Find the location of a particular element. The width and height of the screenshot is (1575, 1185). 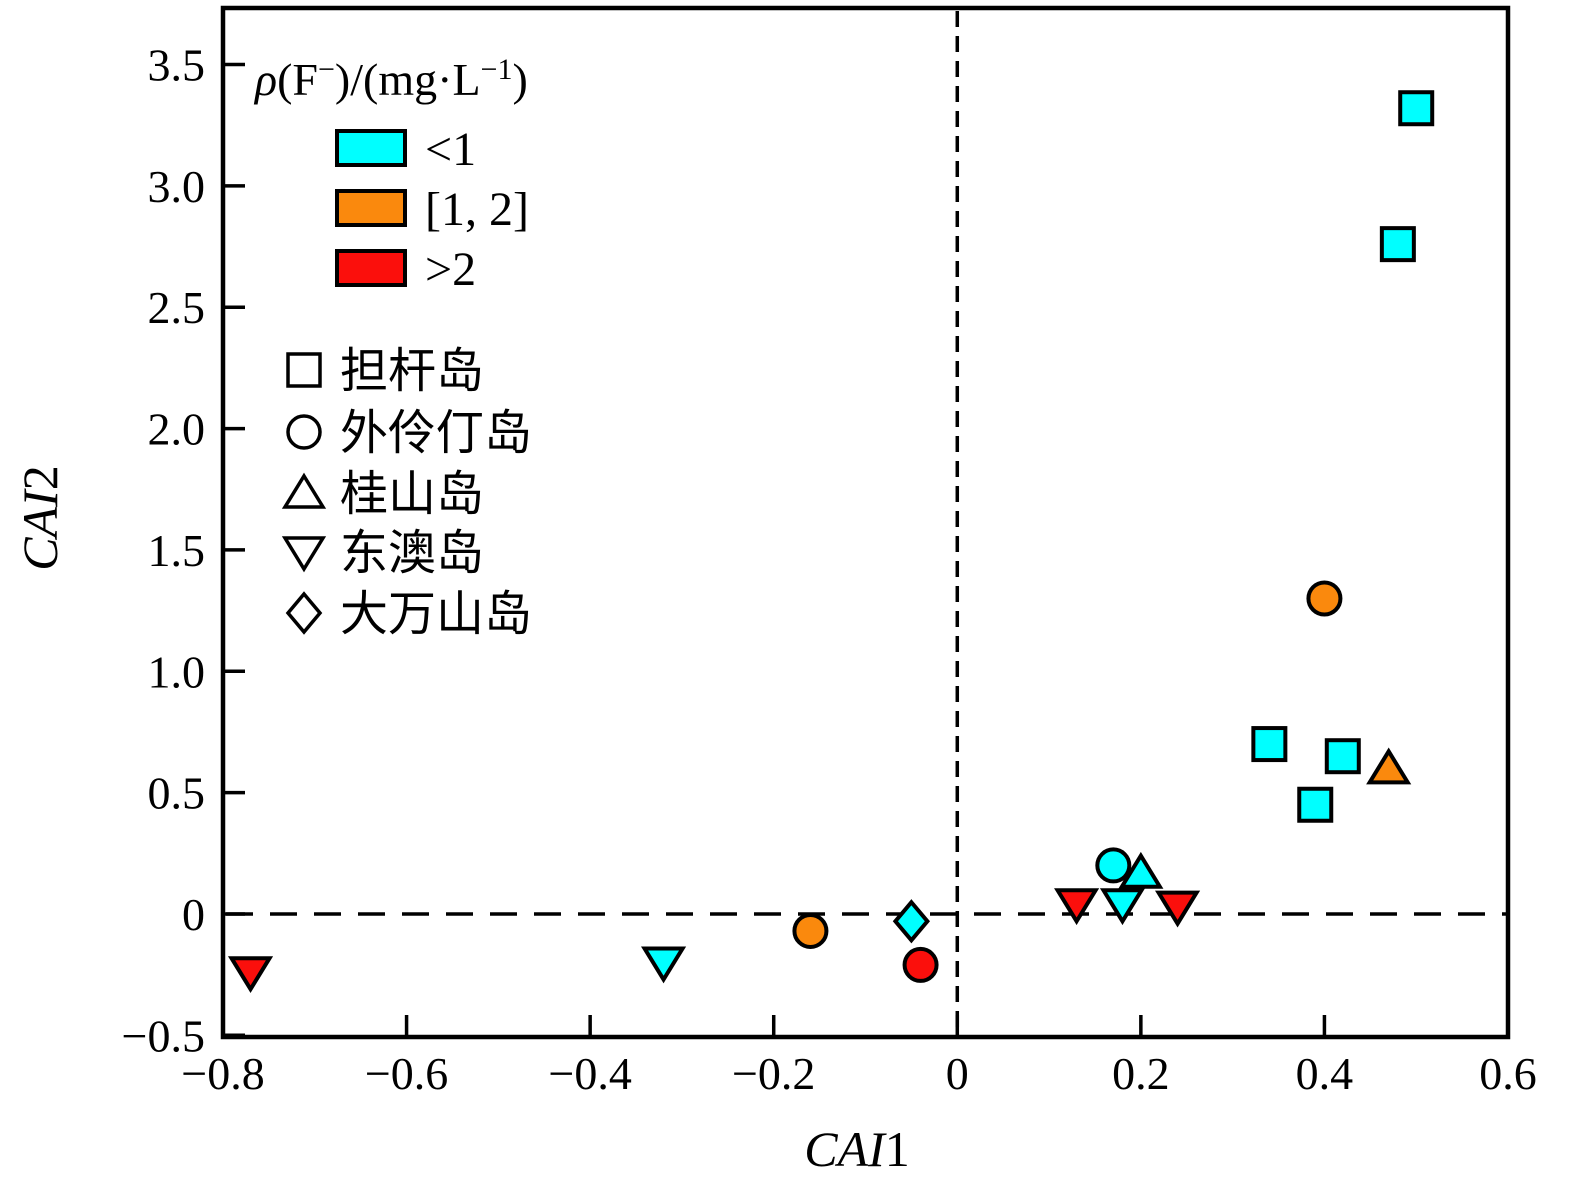

y-axis-title-number: 2 is located at coordinates (40, 477).